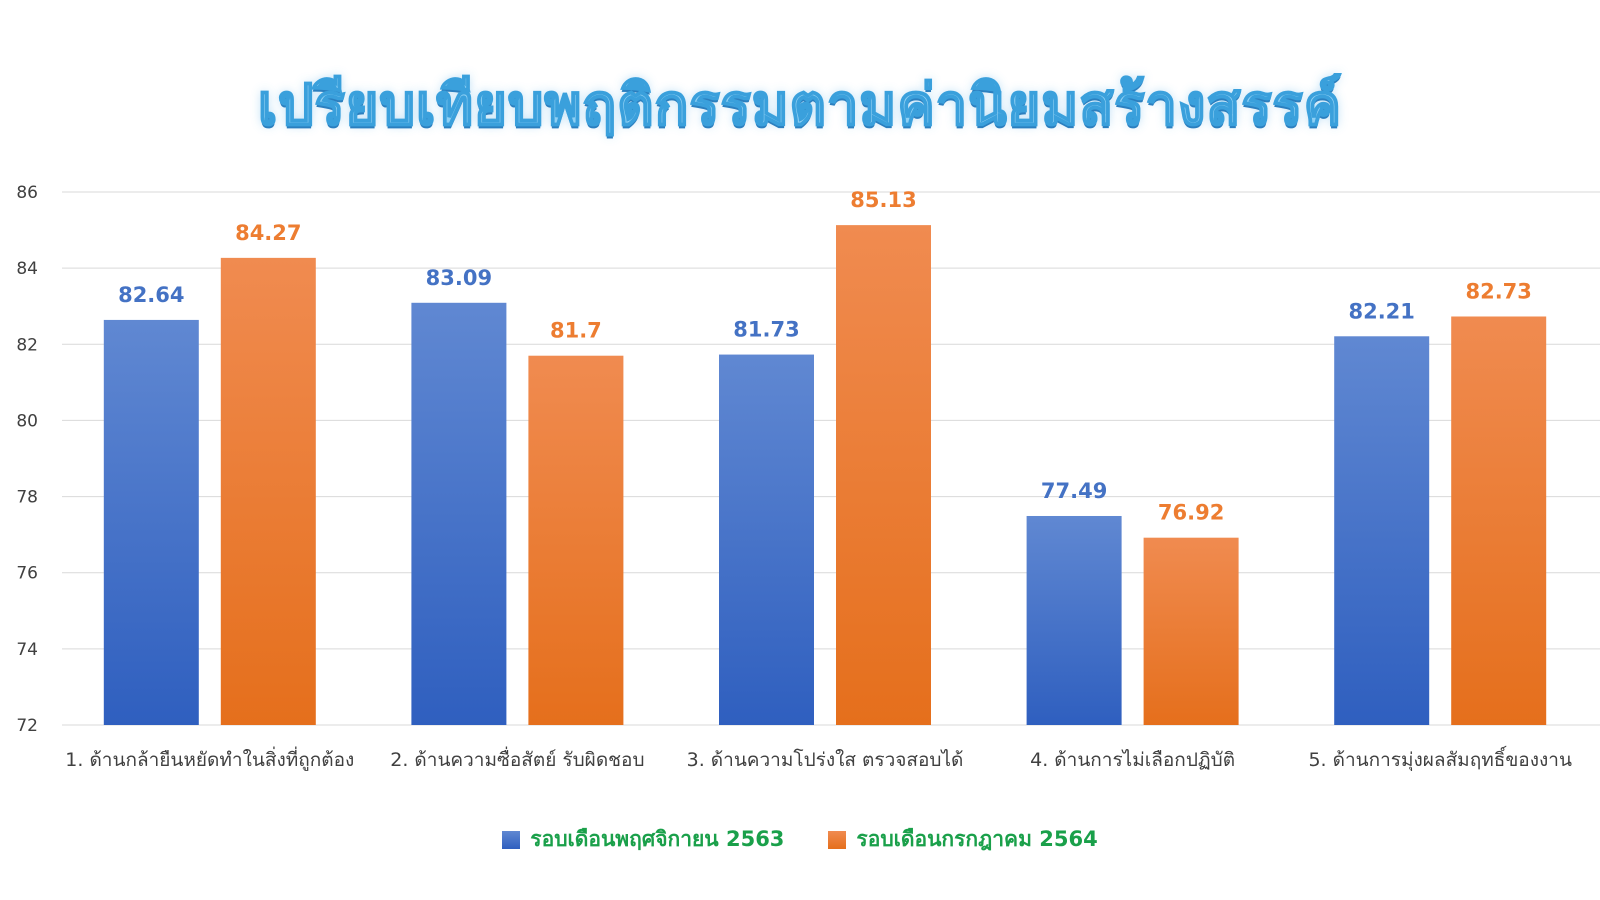 The height and width of the screenshot is (900, 1600). I want to click on y-tick-label: 86, so click(27, 193).